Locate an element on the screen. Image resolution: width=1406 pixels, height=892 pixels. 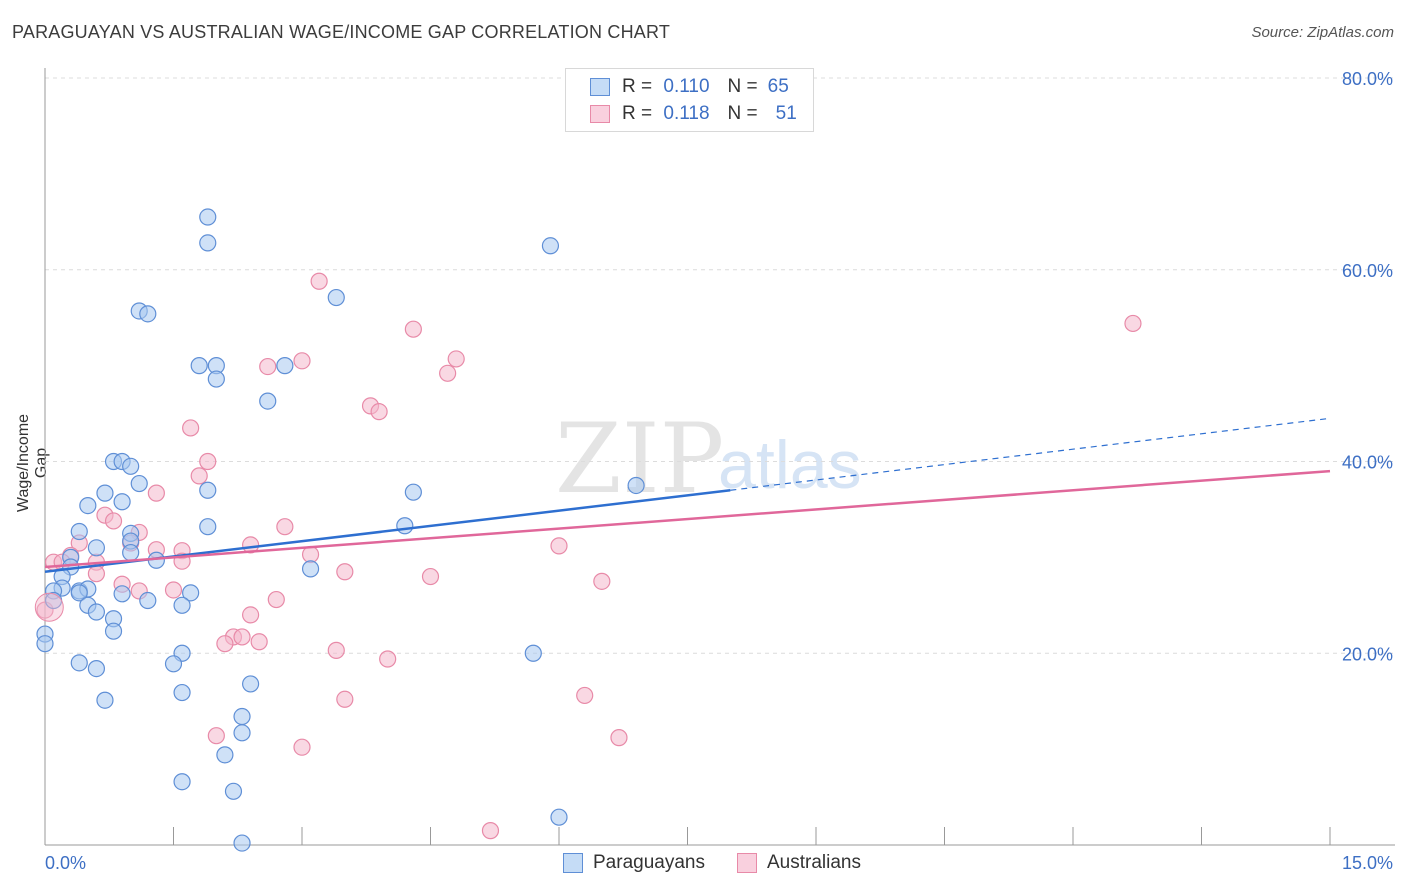
legend-swatch-paraguayans is located at coordinates (573, 863).